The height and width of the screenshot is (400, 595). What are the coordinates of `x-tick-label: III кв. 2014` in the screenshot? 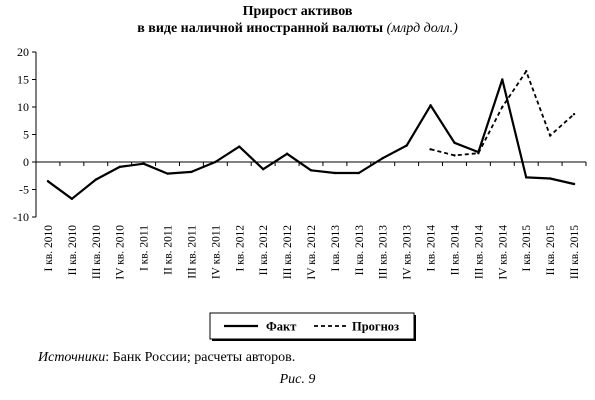 It's located at (479, 252).